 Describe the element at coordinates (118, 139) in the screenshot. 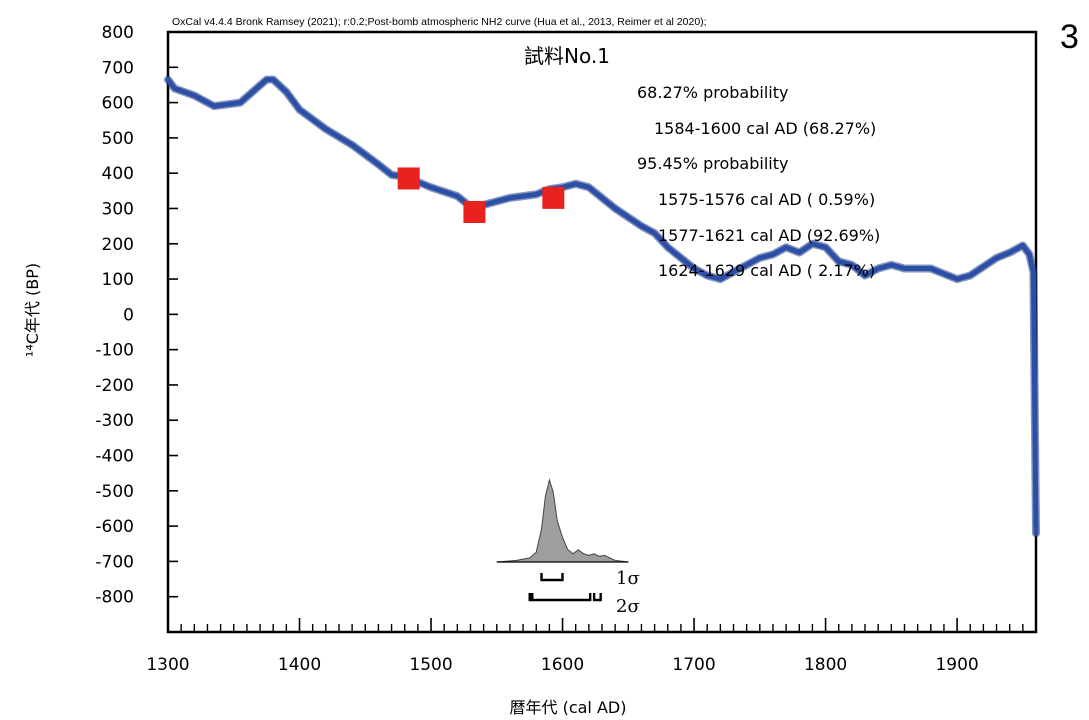

I see `y-tick-label: 500` at that location.